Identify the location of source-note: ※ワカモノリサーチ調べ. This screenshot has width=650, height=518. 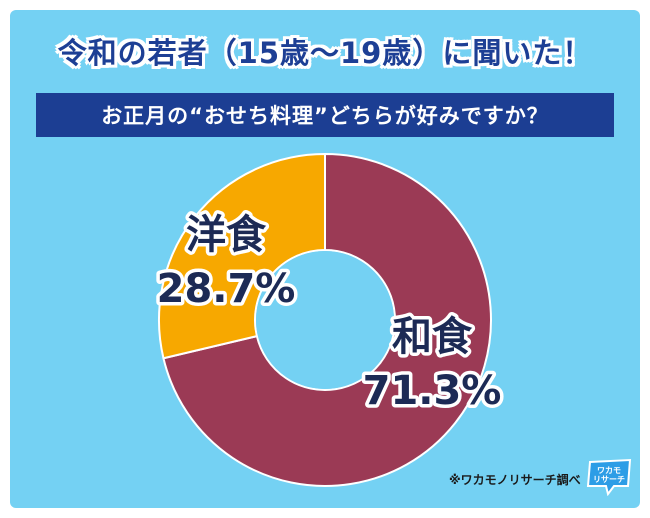
(515, 480).